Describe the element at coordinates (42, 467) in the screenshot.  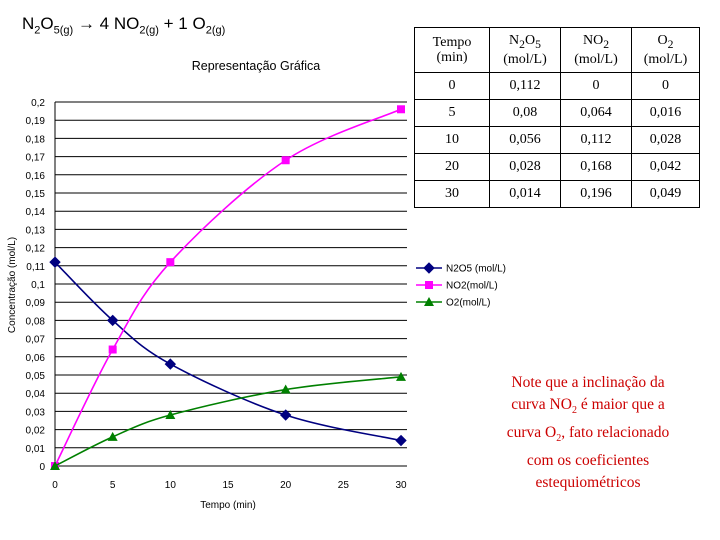
I see `y-tick-label: 0` at that location.